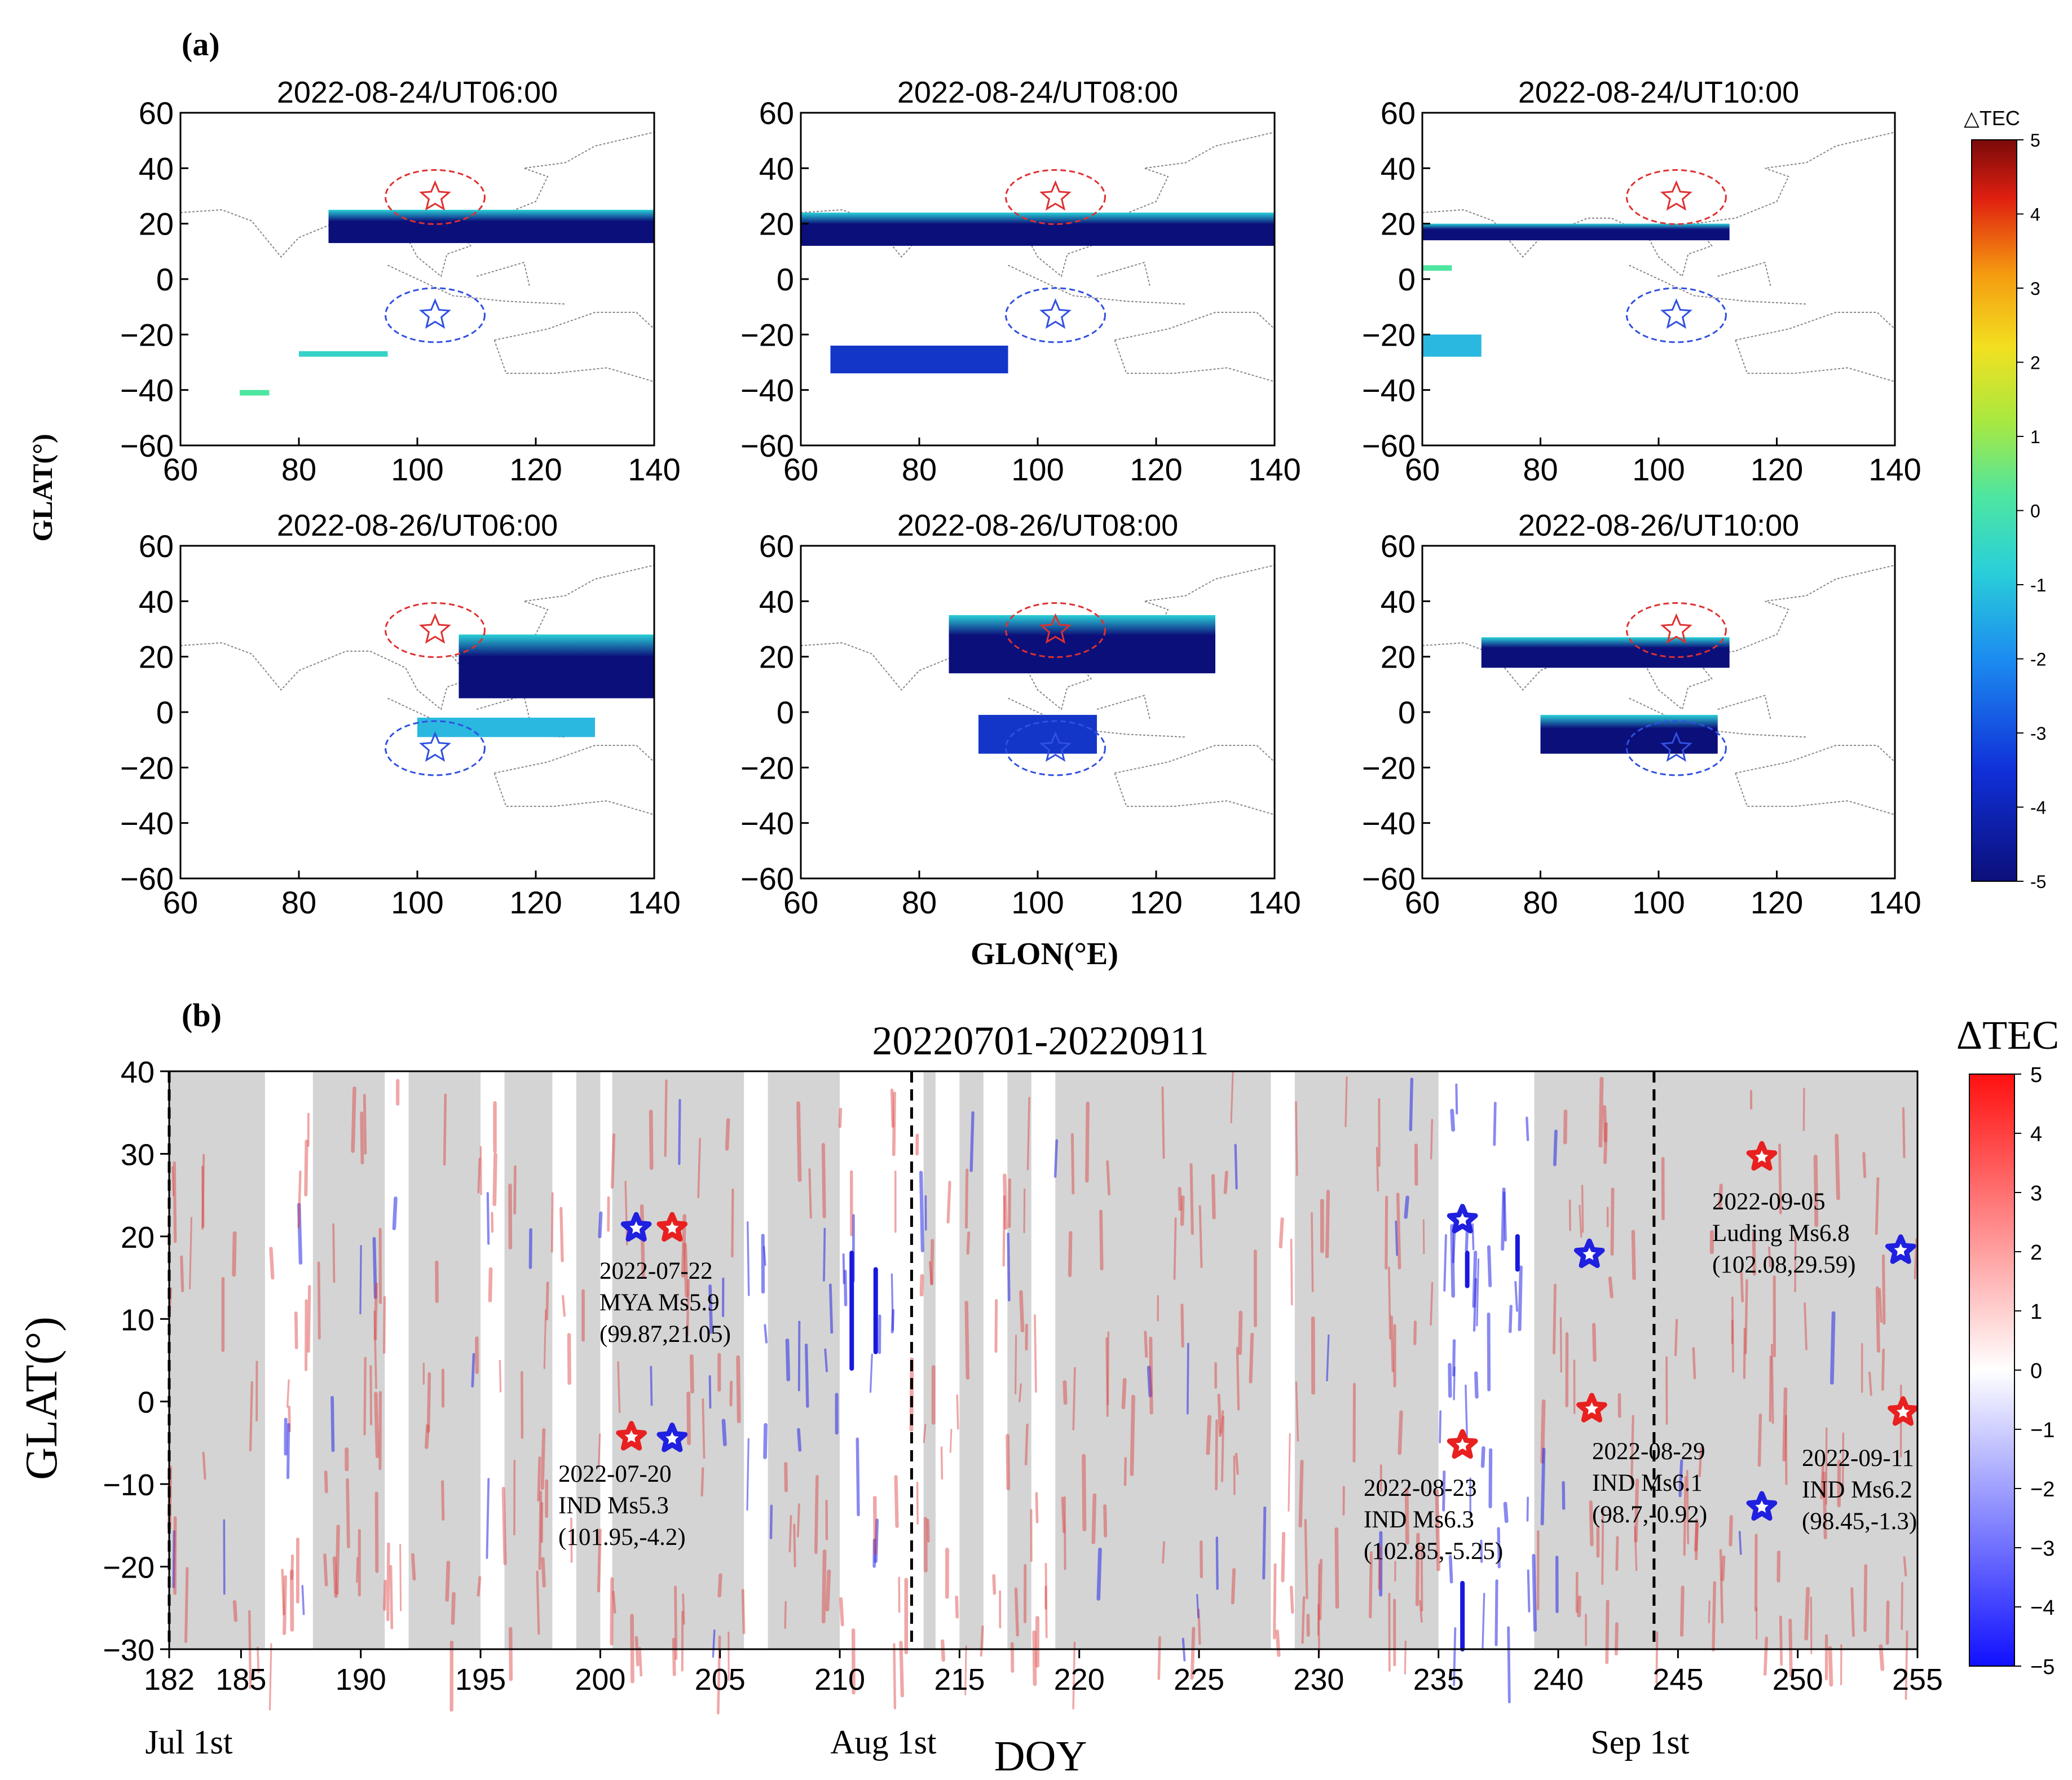  I want to click on colorbar-b-tick-label: 0, so click(2036, 1371).